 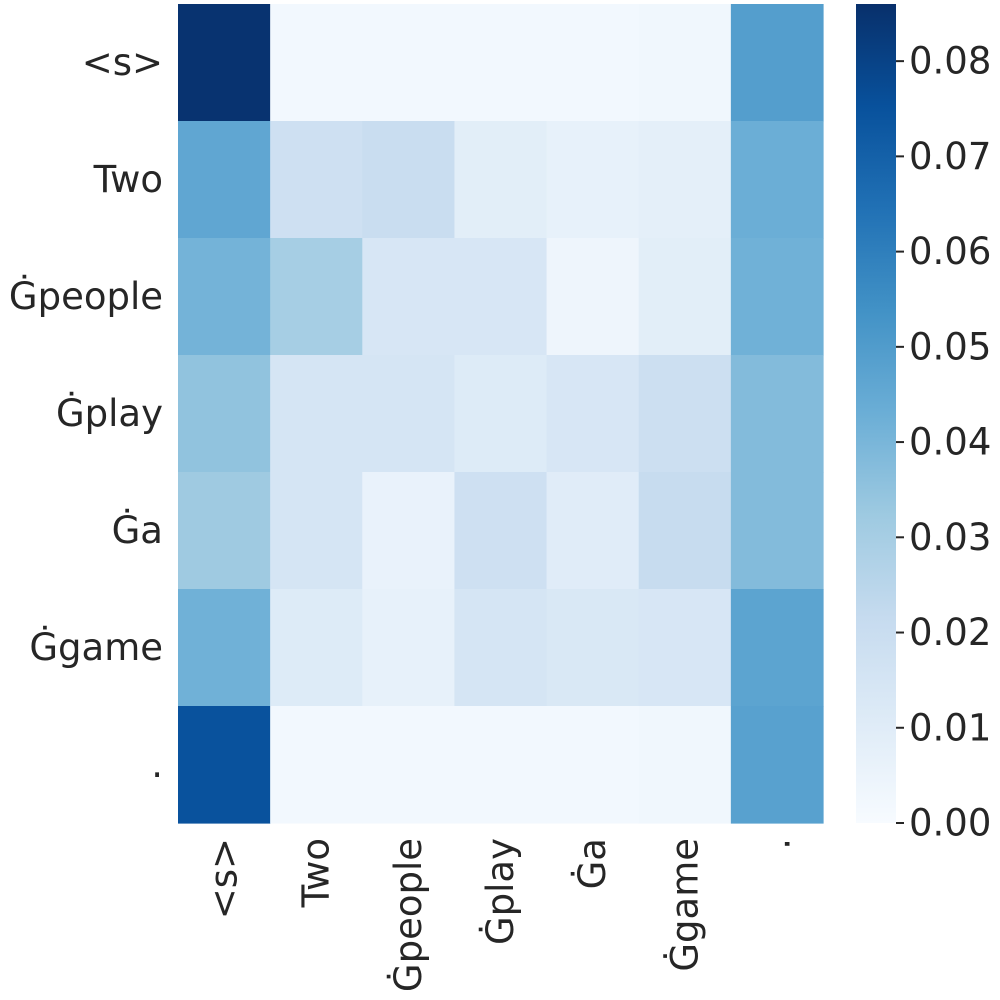 I want to click on colorbar-tick-label: 0.07, so click(x=950, y=156).